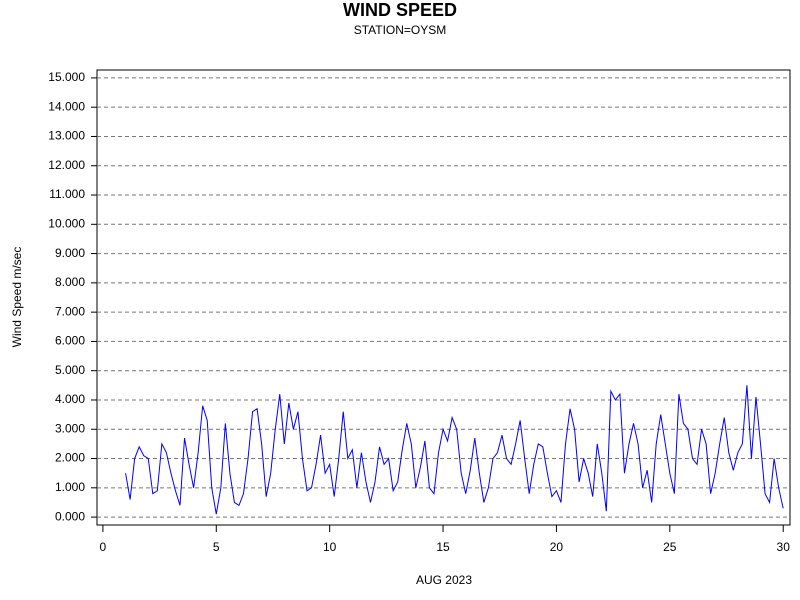 This screenshot has height=600, width=800. I want to click on y-tick-label: 8.000, so click(70, 282).